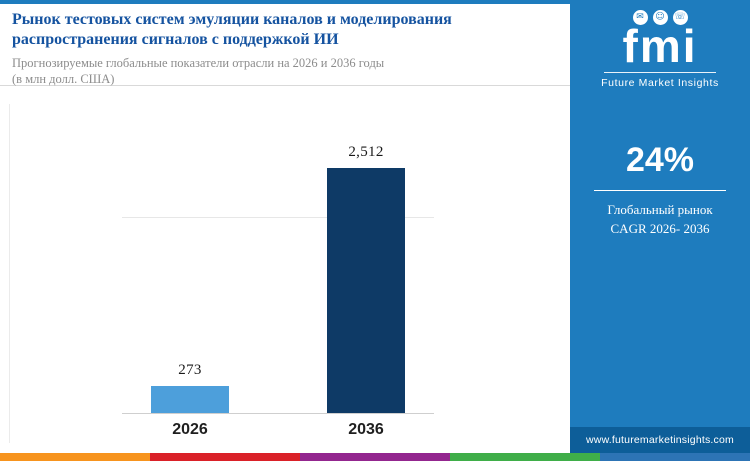 The image size is (750, 461). Describe the element at coordinates (660, 83) in the screenshot. I see `logo-tagline: Future Market Insights` at that location.